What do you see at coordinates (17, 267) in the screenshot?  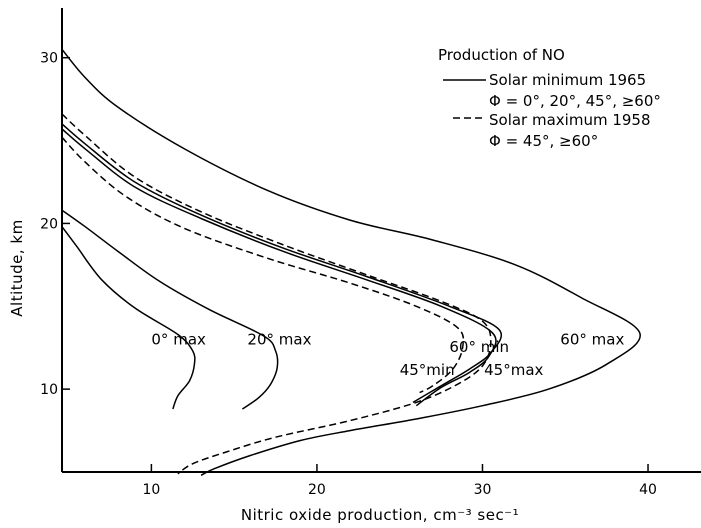 I see `y-axis-title: Altitude, km` at bounding box center [17, 267].